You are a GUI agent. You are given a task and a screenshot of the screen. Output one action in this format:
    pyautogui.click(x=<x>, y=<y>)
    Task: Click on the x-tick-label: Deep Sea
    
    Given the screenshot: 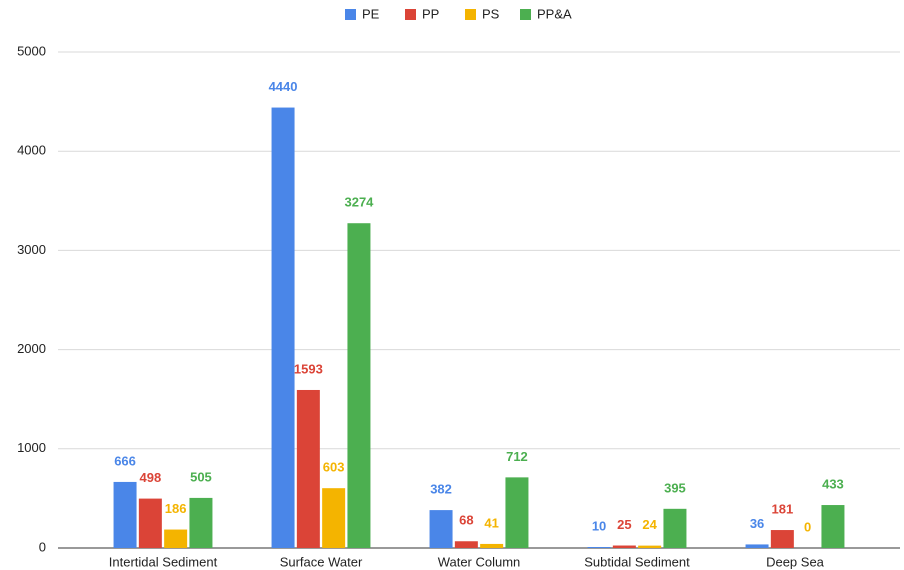 What is the action you would take?
    pyautogui.click(x=795, y=561)
    